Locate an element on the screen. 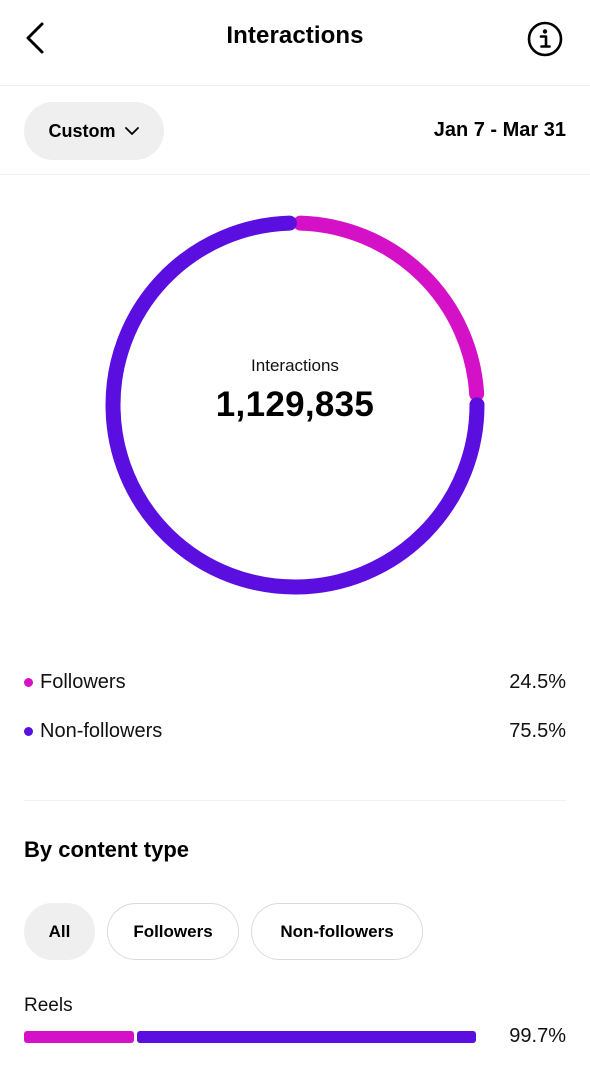 The height and width of the screenshot is (1069, 590). reels-stacked-bar is located at coordinates (250, 1037).